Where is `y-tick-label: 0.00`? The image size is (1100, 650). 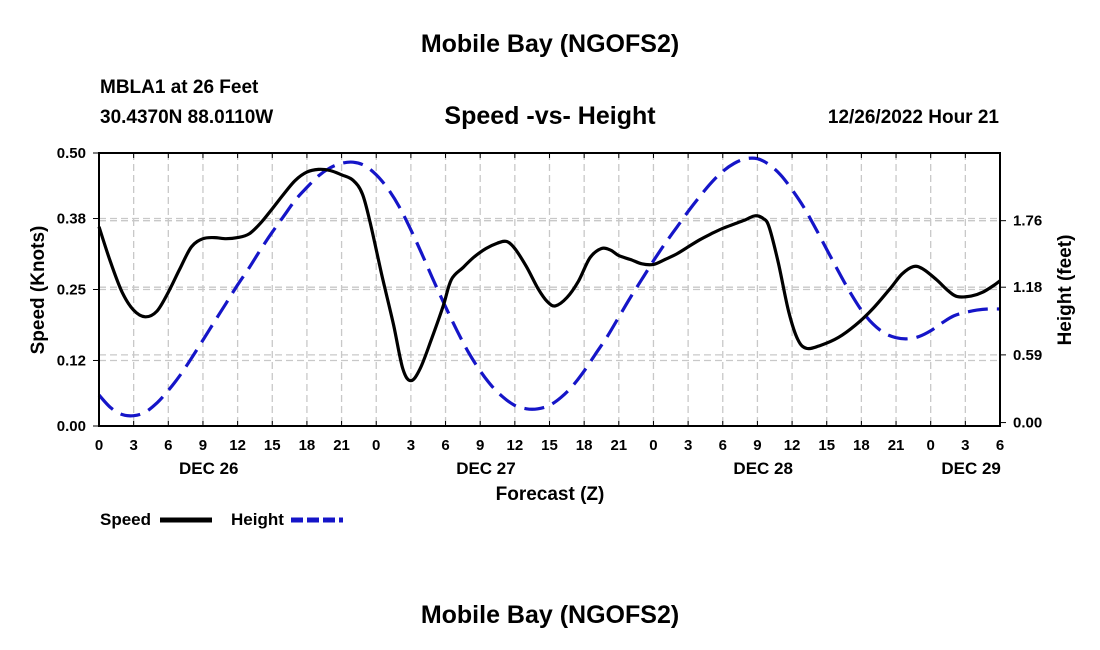
y-tick-label: 0.00 is located at coordinates (71, 426).